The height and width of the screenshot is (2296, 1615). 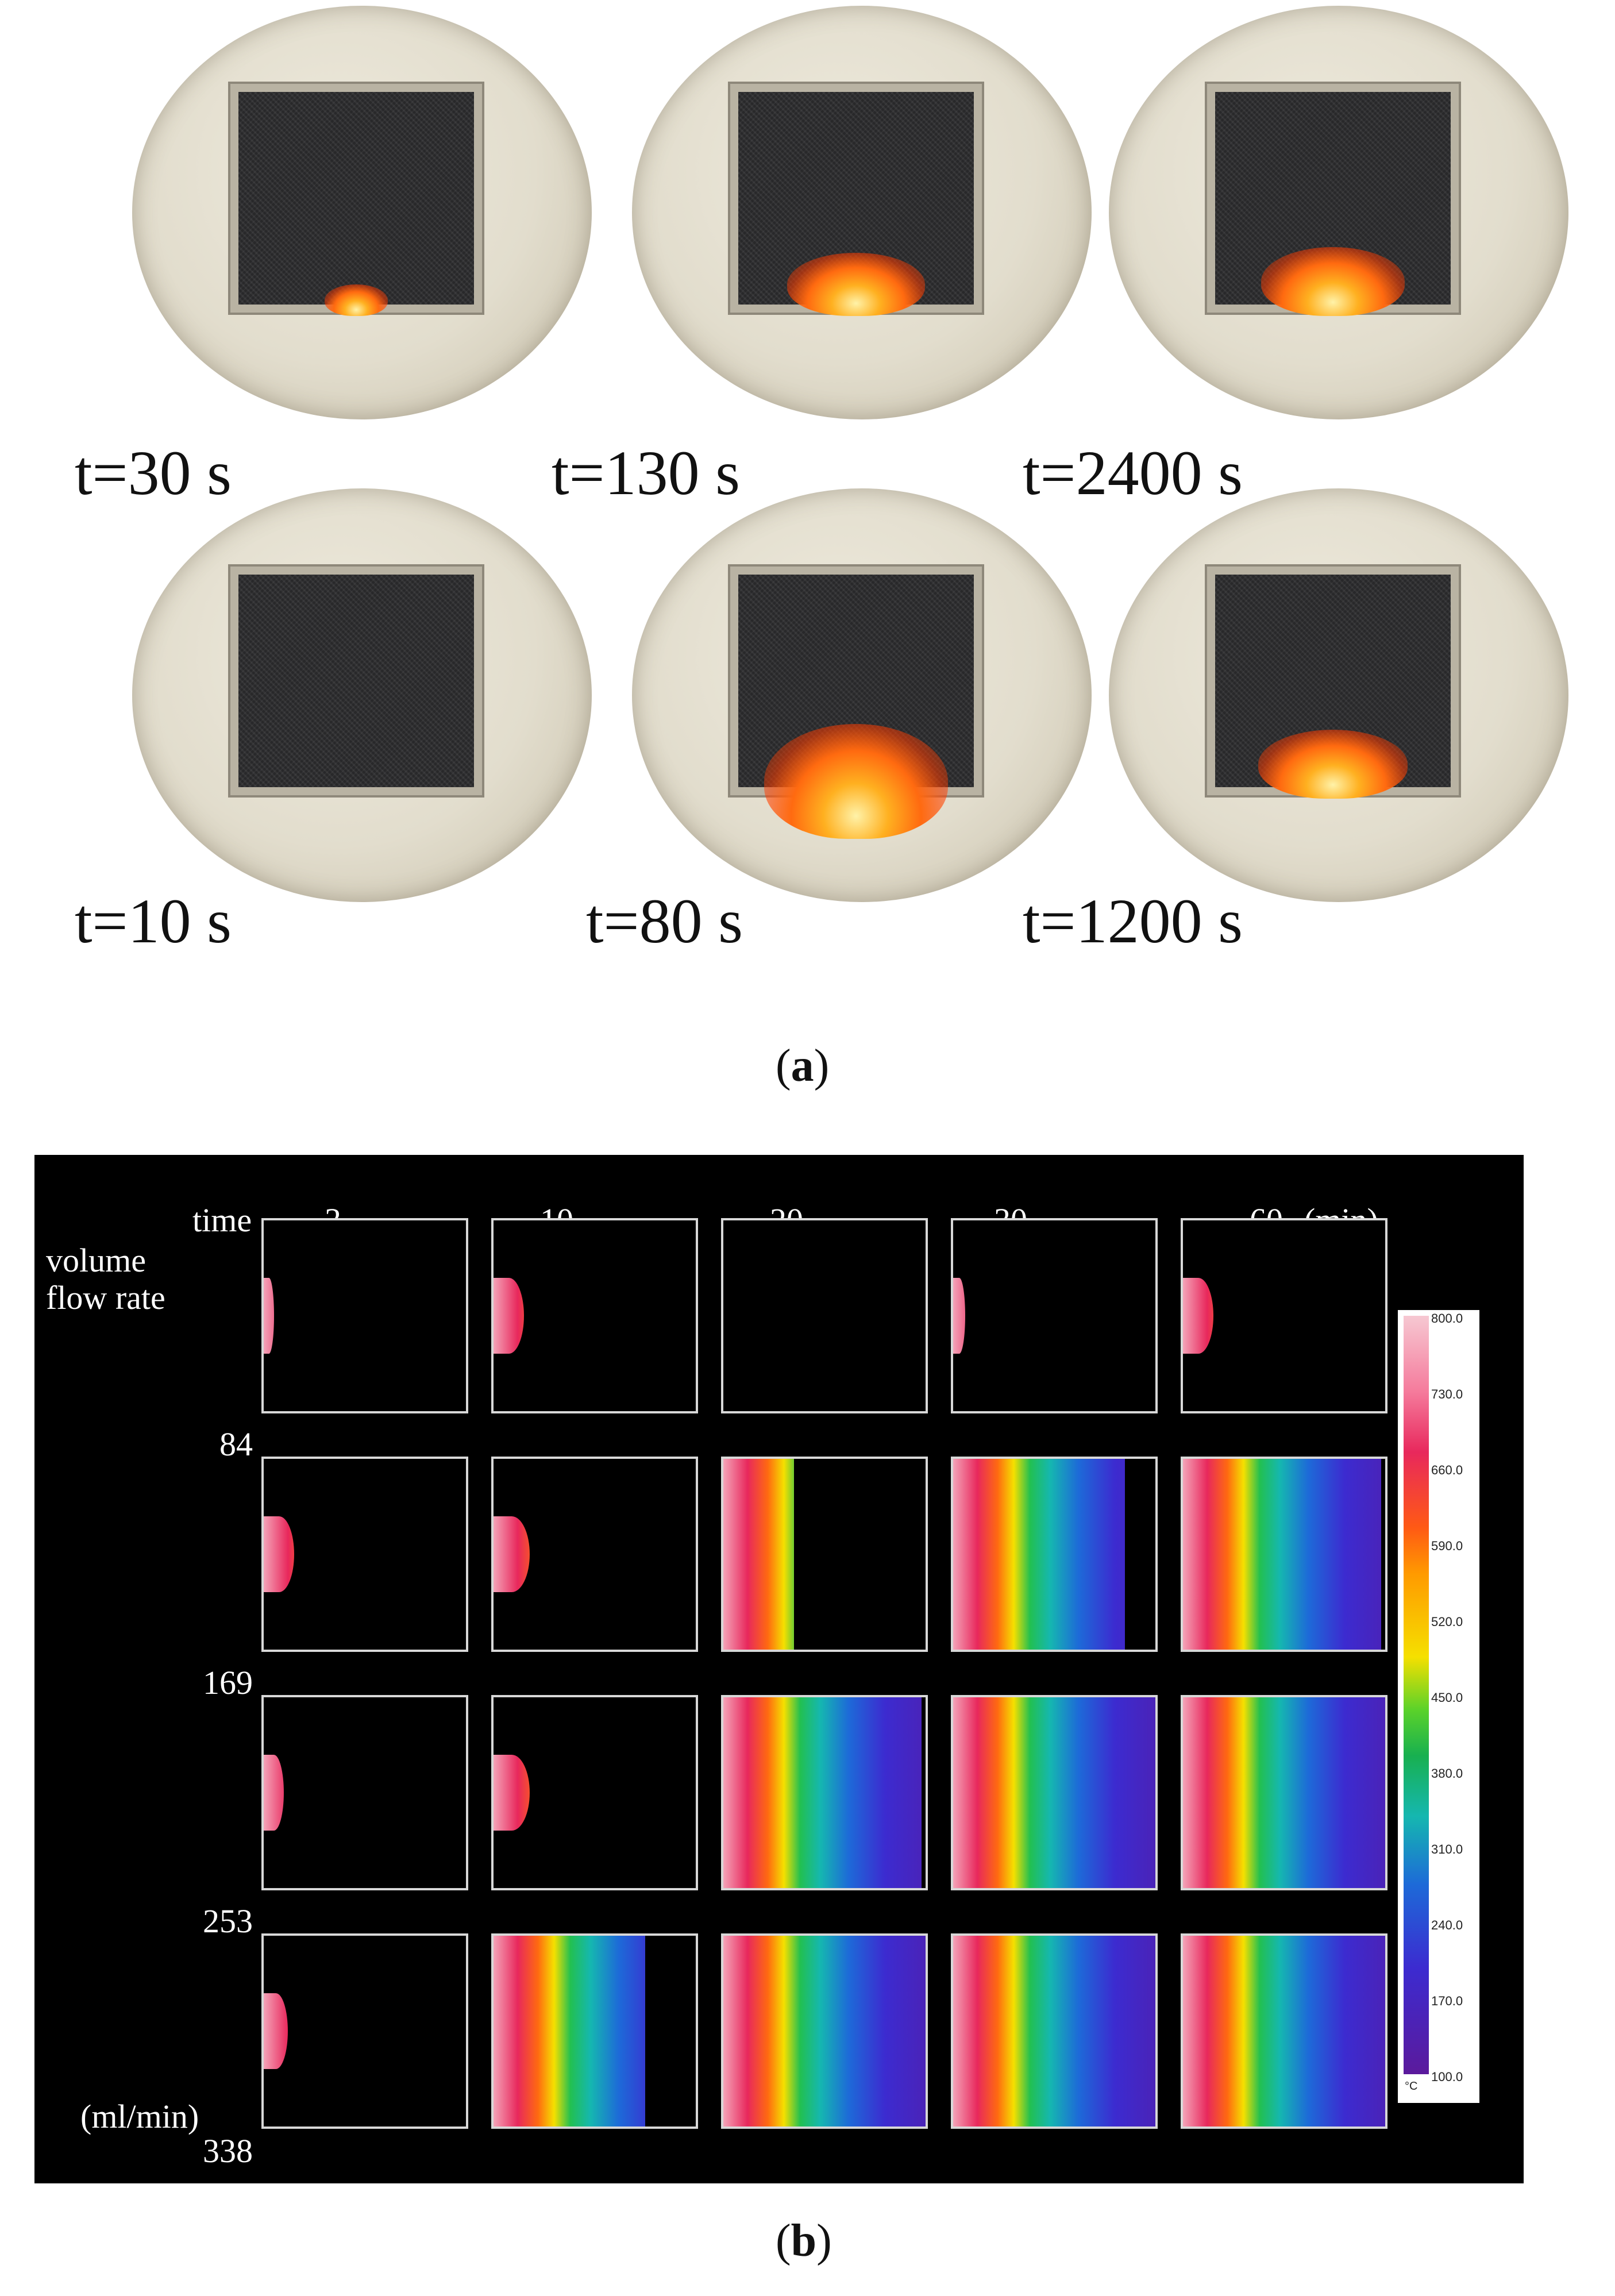 What do you see at coordinates (803, 1066) in the screenshot?
I see `caption-a: (a)` at bounding box center [803, 1066].